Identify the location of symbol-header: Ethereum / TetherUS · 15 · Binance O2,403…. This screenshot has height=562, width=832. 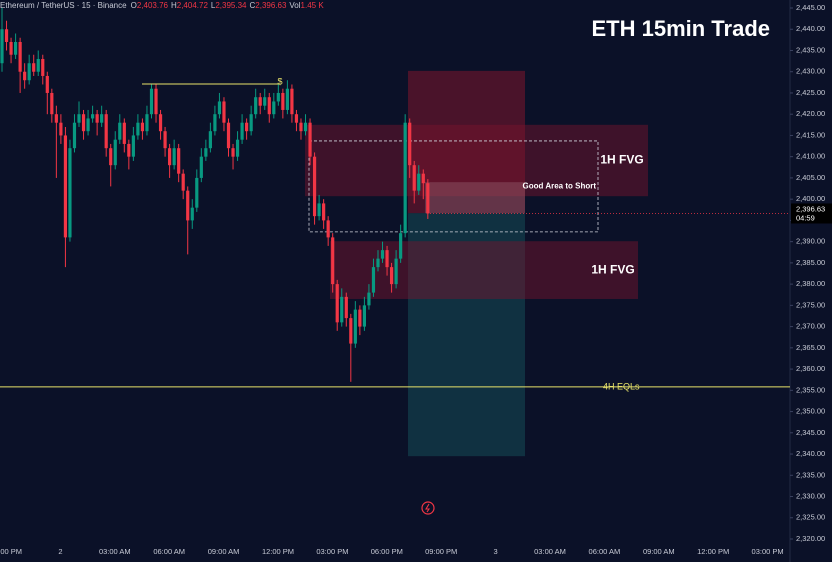
(163, 6).